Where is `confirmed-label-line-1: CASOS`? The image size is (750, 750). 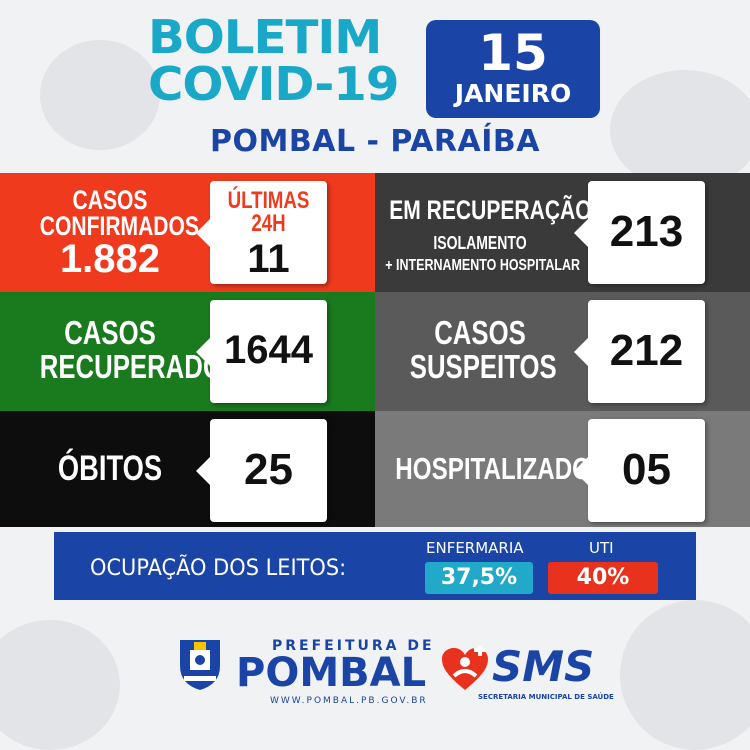
confirmed-label-line-1: CASOS is located at coordinates (110, 200).